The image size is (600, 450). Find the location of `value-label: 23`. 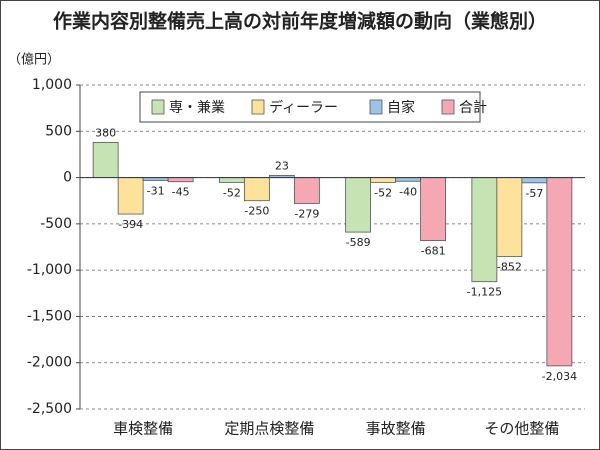

value-label: 23 is located at coordinates (282, 165).